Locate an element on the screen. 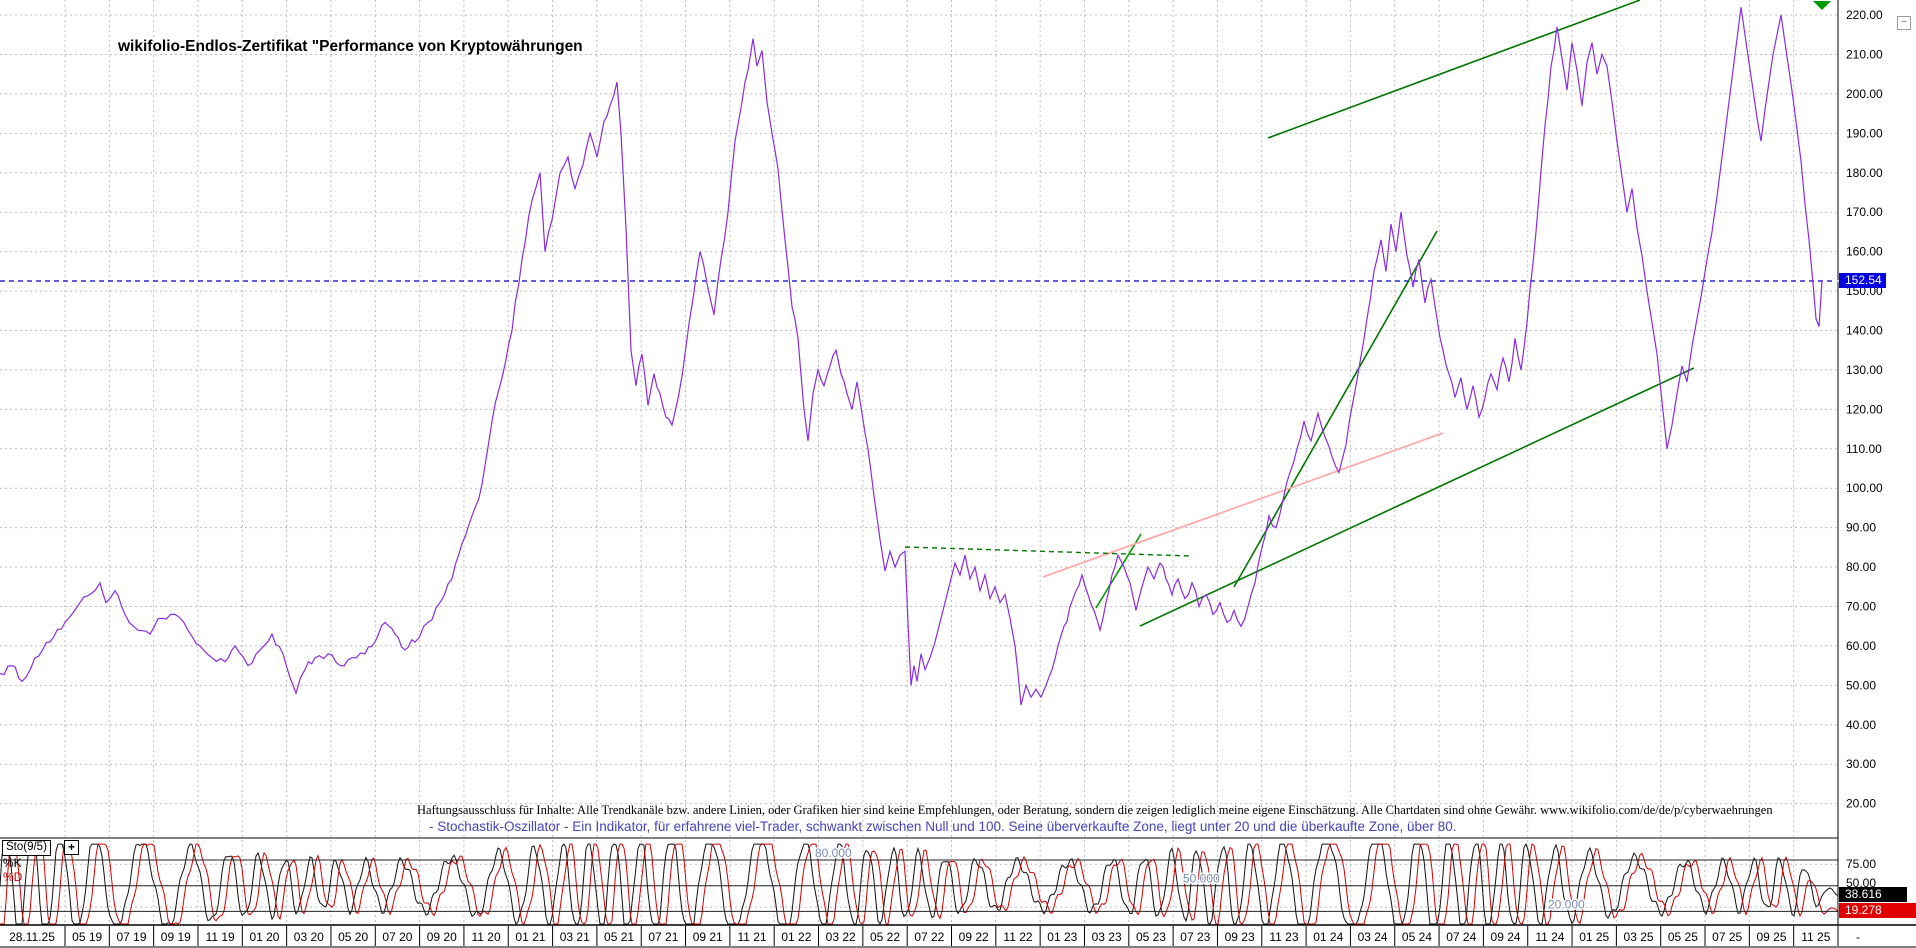 Image resolution: width=1916 pixels, height=948 pixels. stochastic-d-value-badge: 19.278 is located at coordinates (1877, 910).